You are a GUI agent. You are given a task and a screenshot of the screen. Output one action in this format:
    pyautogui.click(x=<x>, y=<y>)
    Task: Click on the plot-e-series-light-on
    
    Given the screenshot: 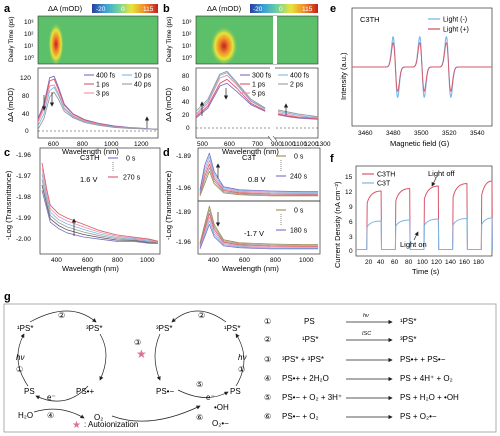 What is the action you would take?
    pyautogui.click(x=422, y=67)
    